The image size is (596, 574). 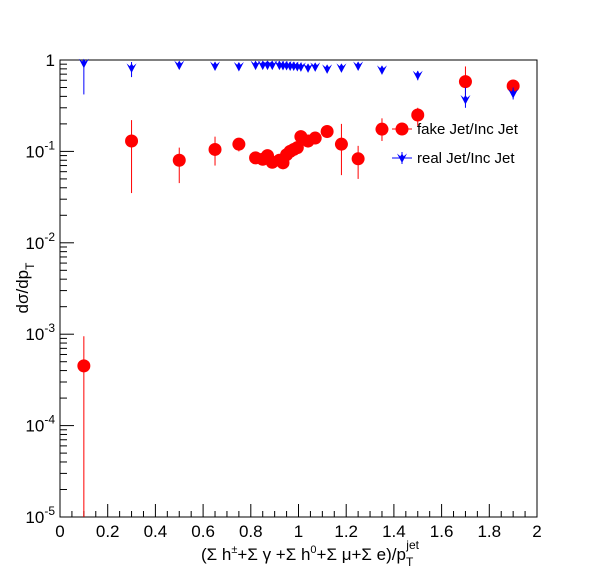 I want to click on x-tick-label: 0.8, so click(x=251, y=531).